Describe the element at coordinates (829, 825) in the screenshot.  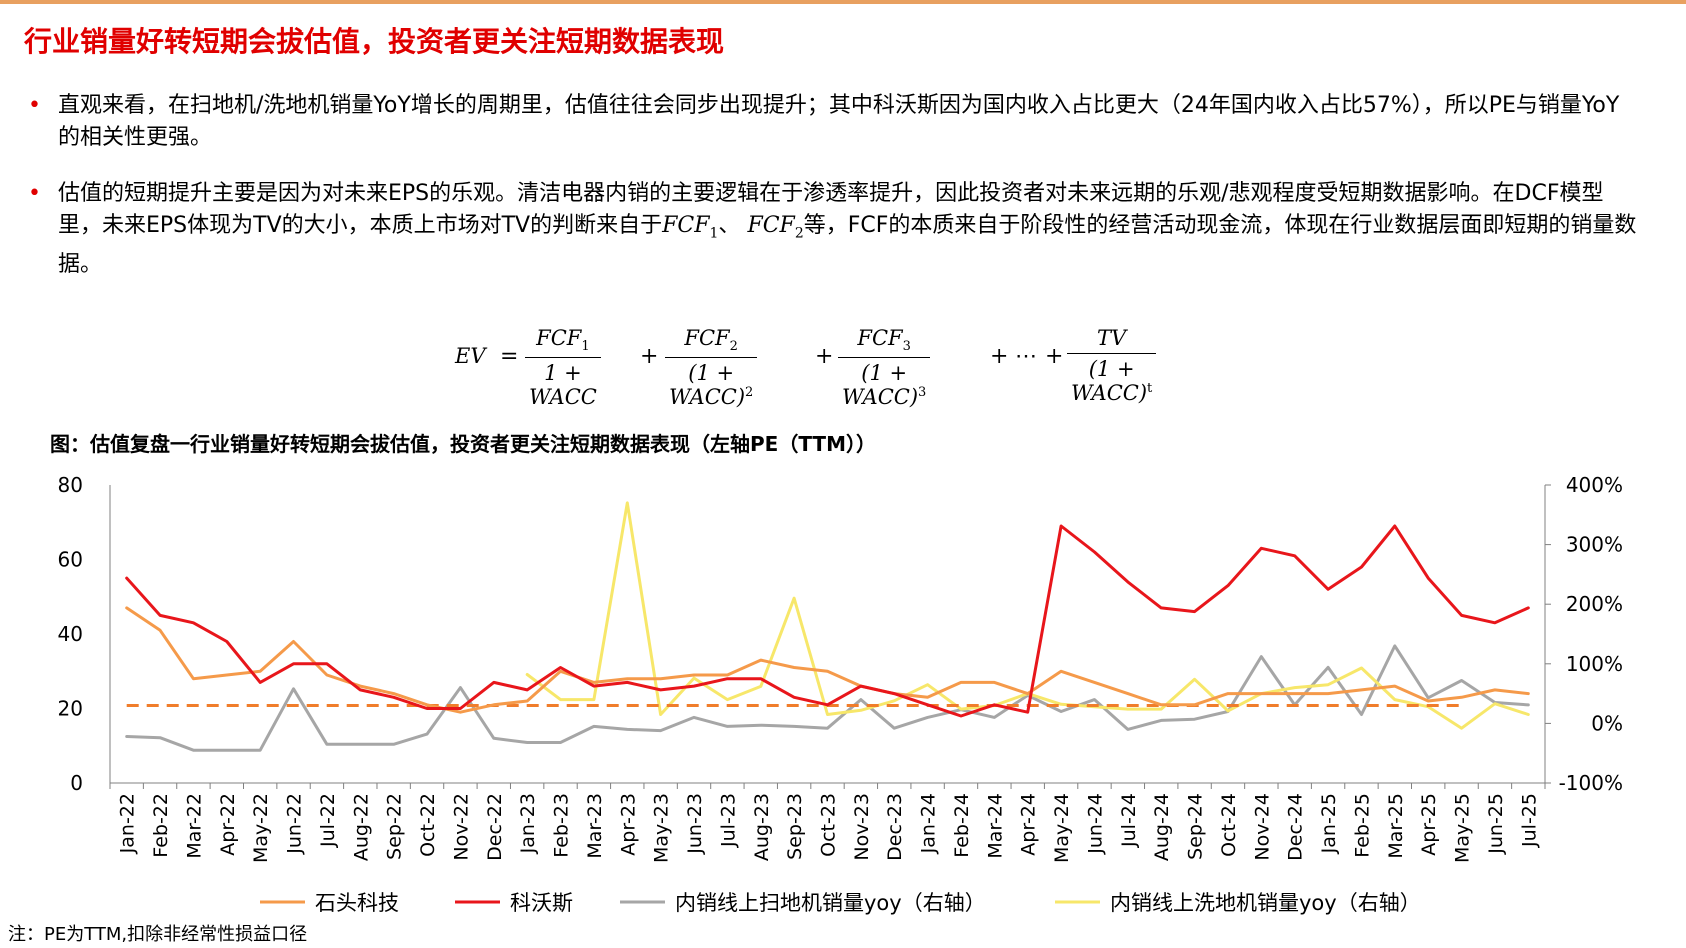
I see `x-tick-label: Oct-23` at that location.